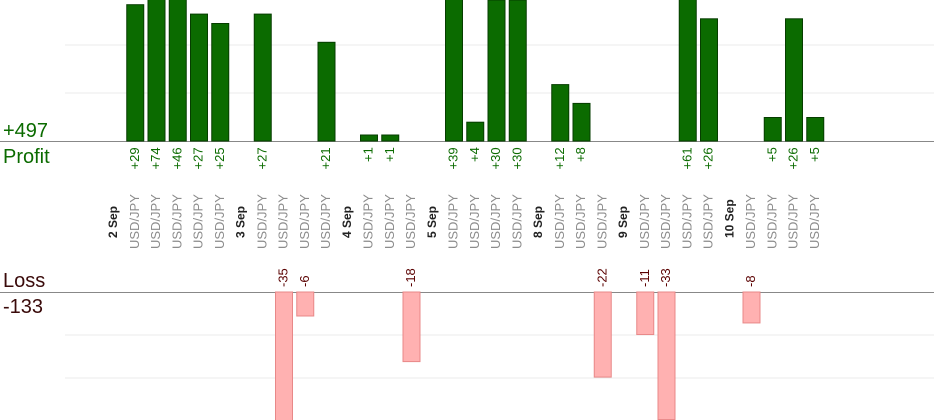  Describe the element at coordinates (134, 158) in the screenshot. I see `profit-value-label: +29` at that location.